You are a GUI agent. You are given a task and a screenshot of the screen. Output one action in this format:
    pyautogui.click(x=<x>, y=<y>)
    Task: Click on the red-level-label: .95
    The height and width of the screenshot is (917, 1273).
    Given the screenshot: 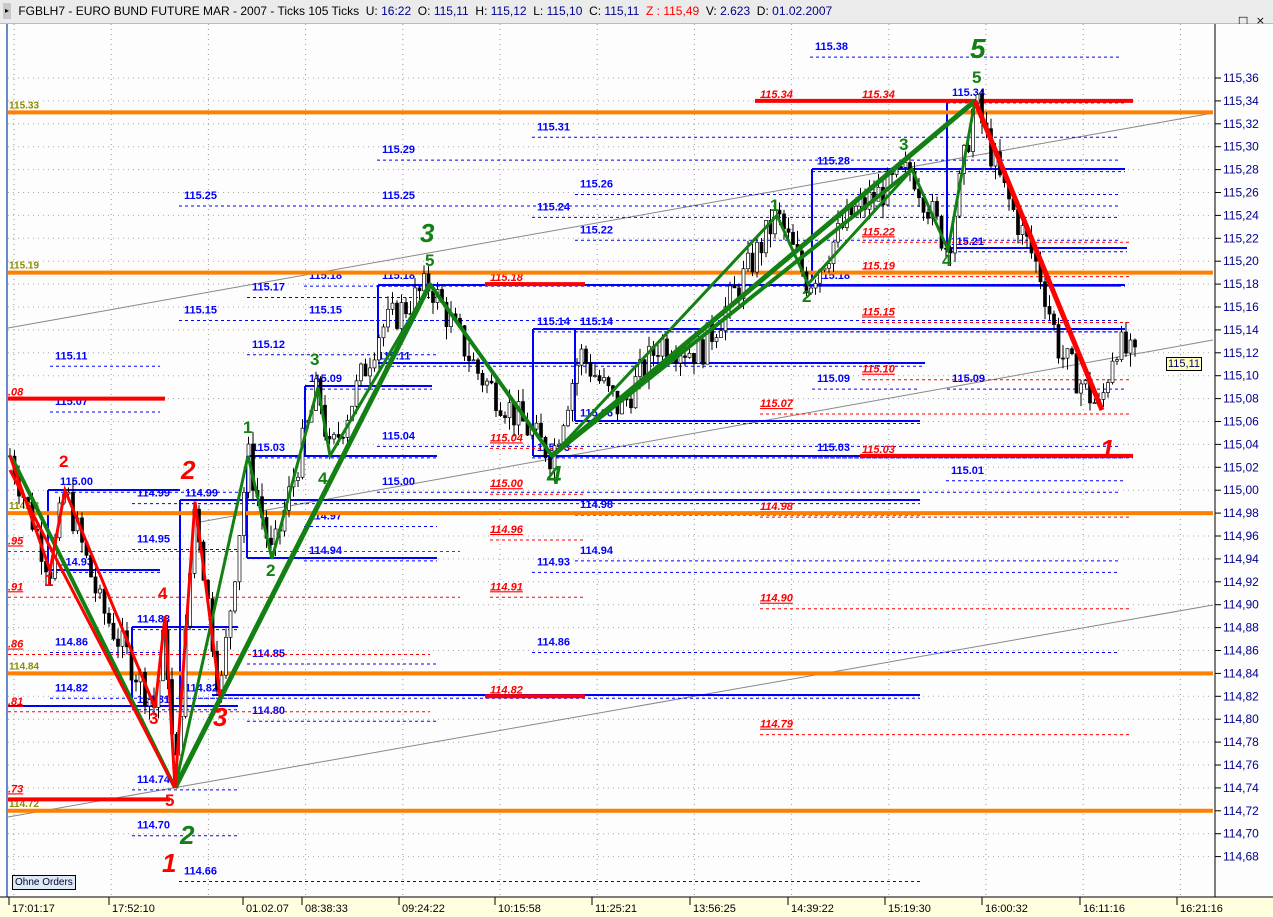 What is the action you would take?
    pyautogui.click(x=16, y=541)
    